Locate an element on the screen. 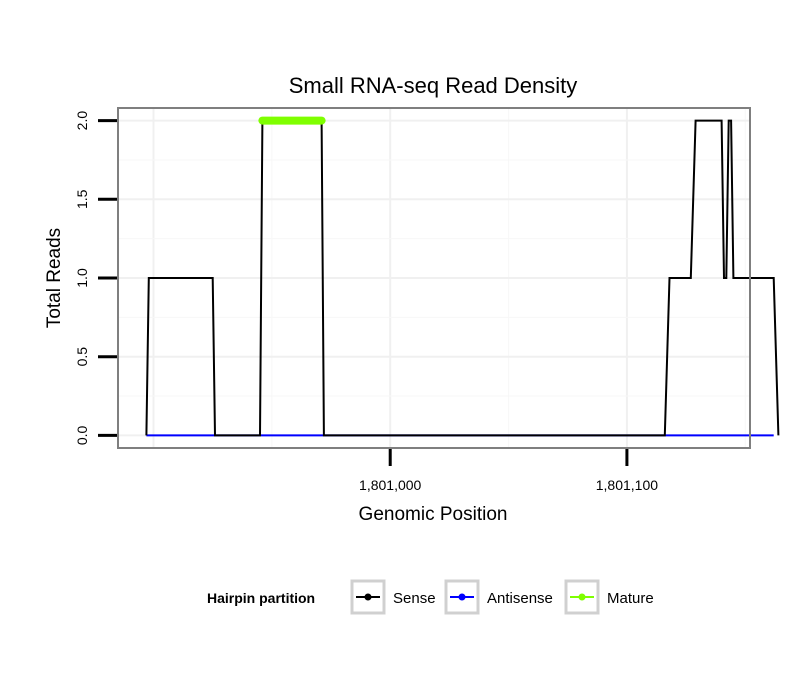 The width and height of the screenshot is (810, 690). legend: Hairpin partition Sense Antisense Mature is located at coordinates (430, 597).